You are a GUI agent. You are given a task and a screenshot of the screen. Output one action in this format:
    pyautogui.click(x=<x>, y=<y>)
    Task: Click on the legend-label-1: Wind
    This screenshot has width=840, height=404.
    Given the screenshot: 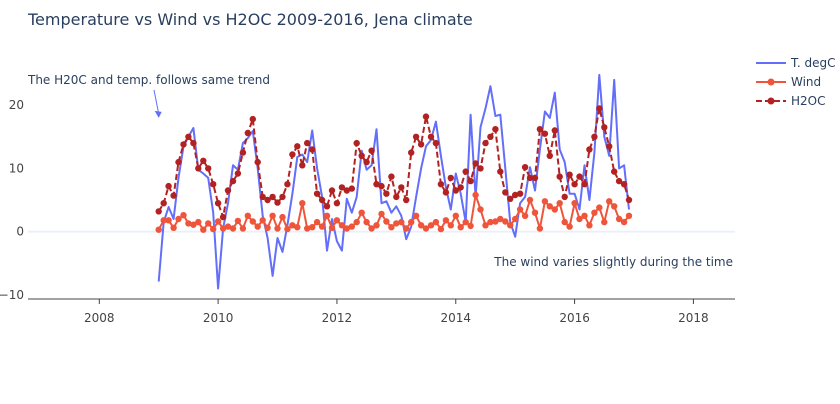 What is the action you would take?
    pyautogui.click(x=806, y=82)
    